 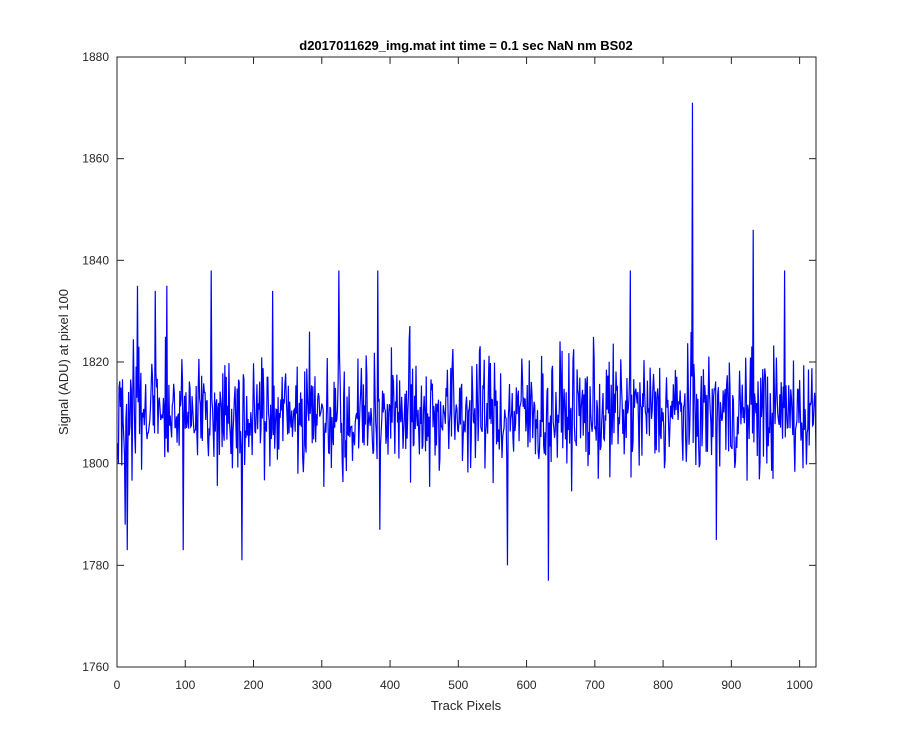 What do you see at coordinates (254, 685) in the screenshot?
I see `x-tick-label: 200` at bounding box center [254, 685].